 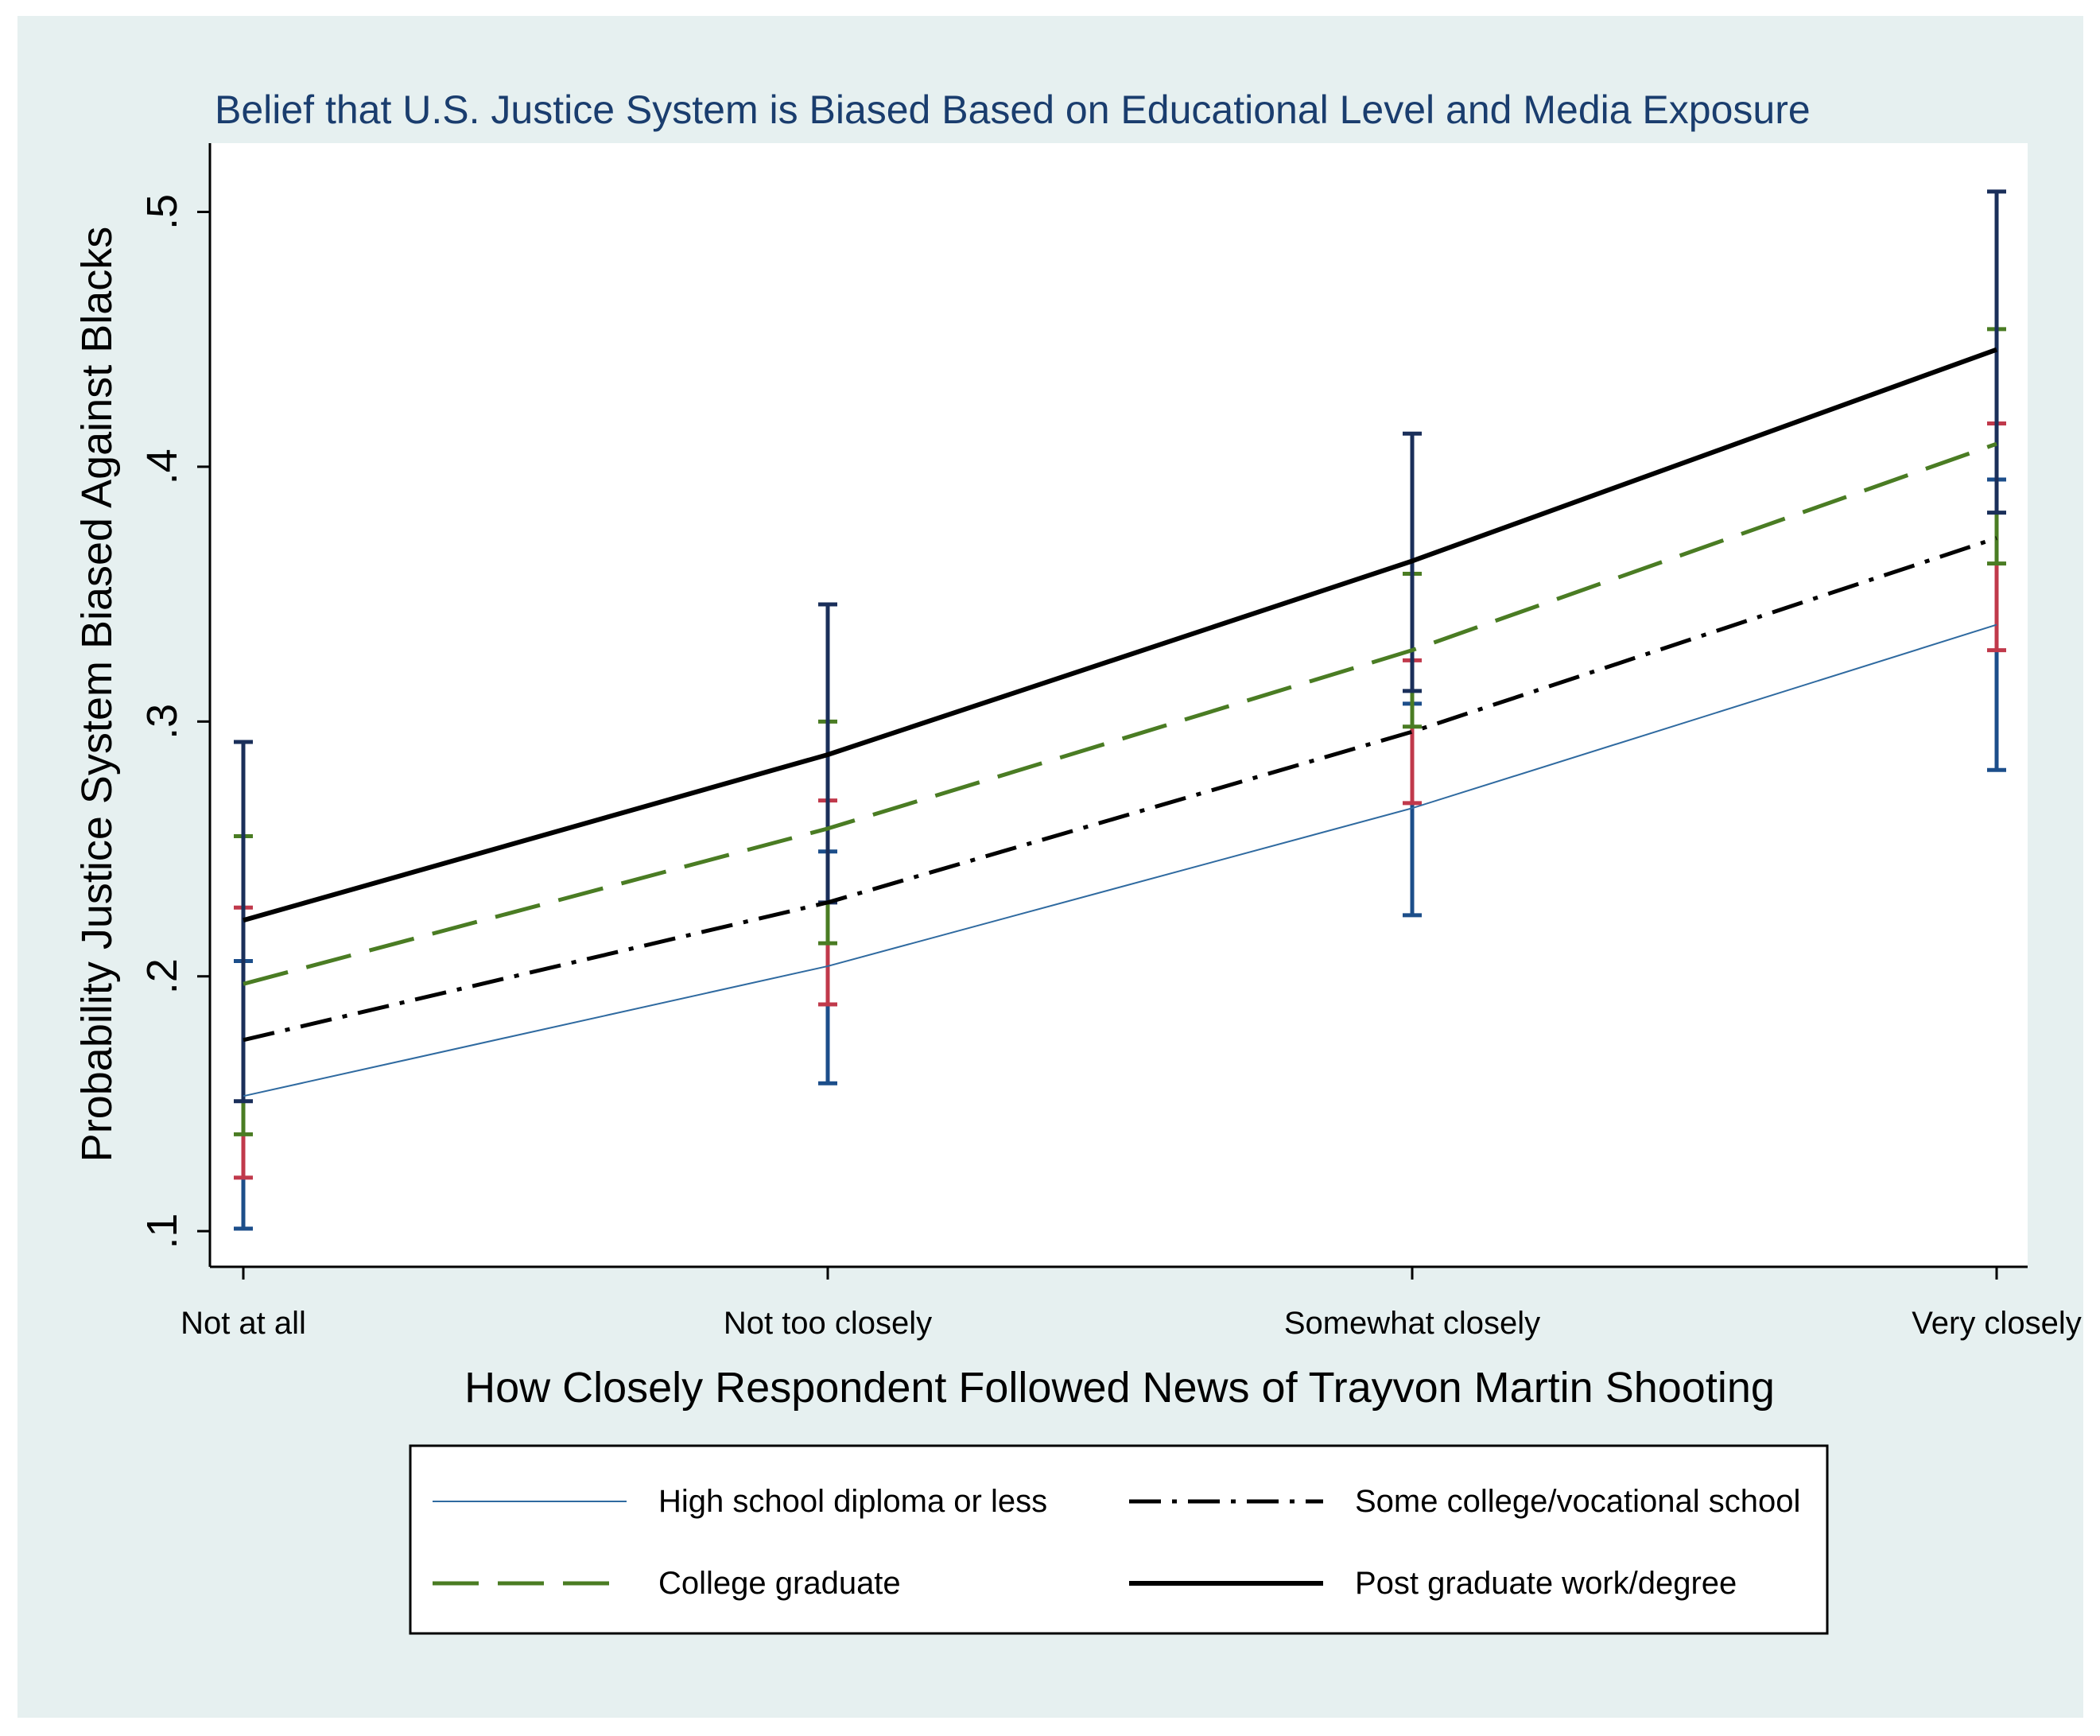 What do you see at coordinates (243, 1324) in the screenshot?
I see `x-tick-label: Not at all` at bounding box center [243, 1324].